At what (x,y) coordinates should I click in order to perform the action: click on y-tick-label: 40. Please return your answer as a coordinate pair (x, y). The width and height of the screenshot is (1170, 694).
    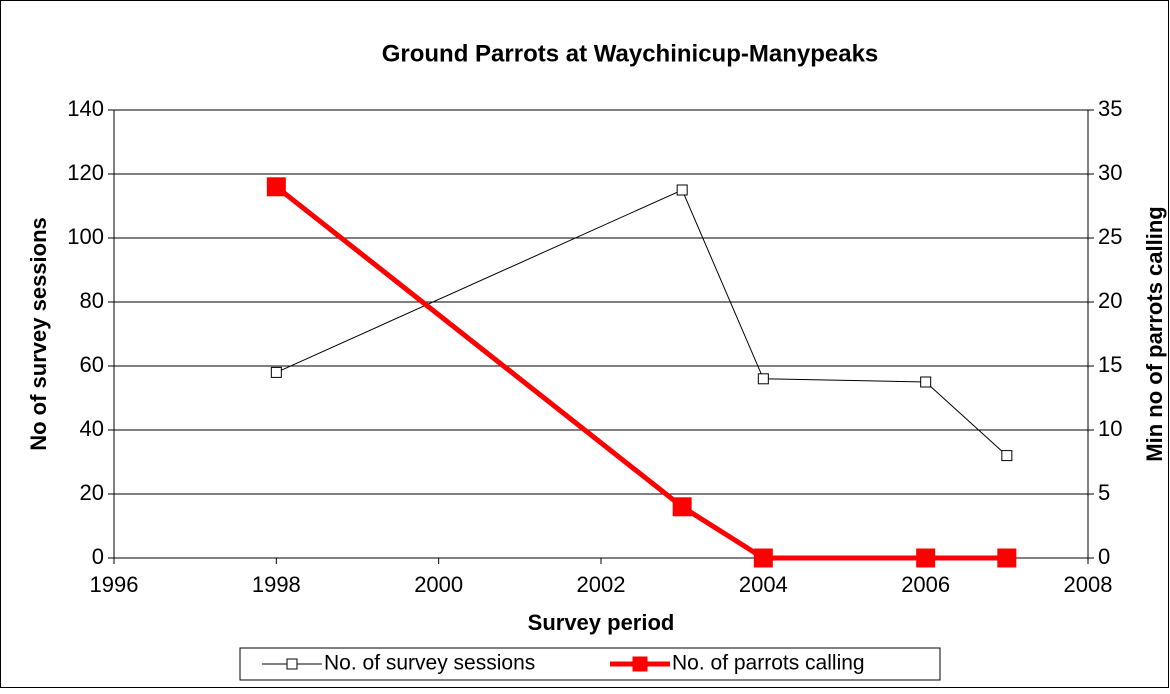
    Looking at the image, I should click on (92, 428).